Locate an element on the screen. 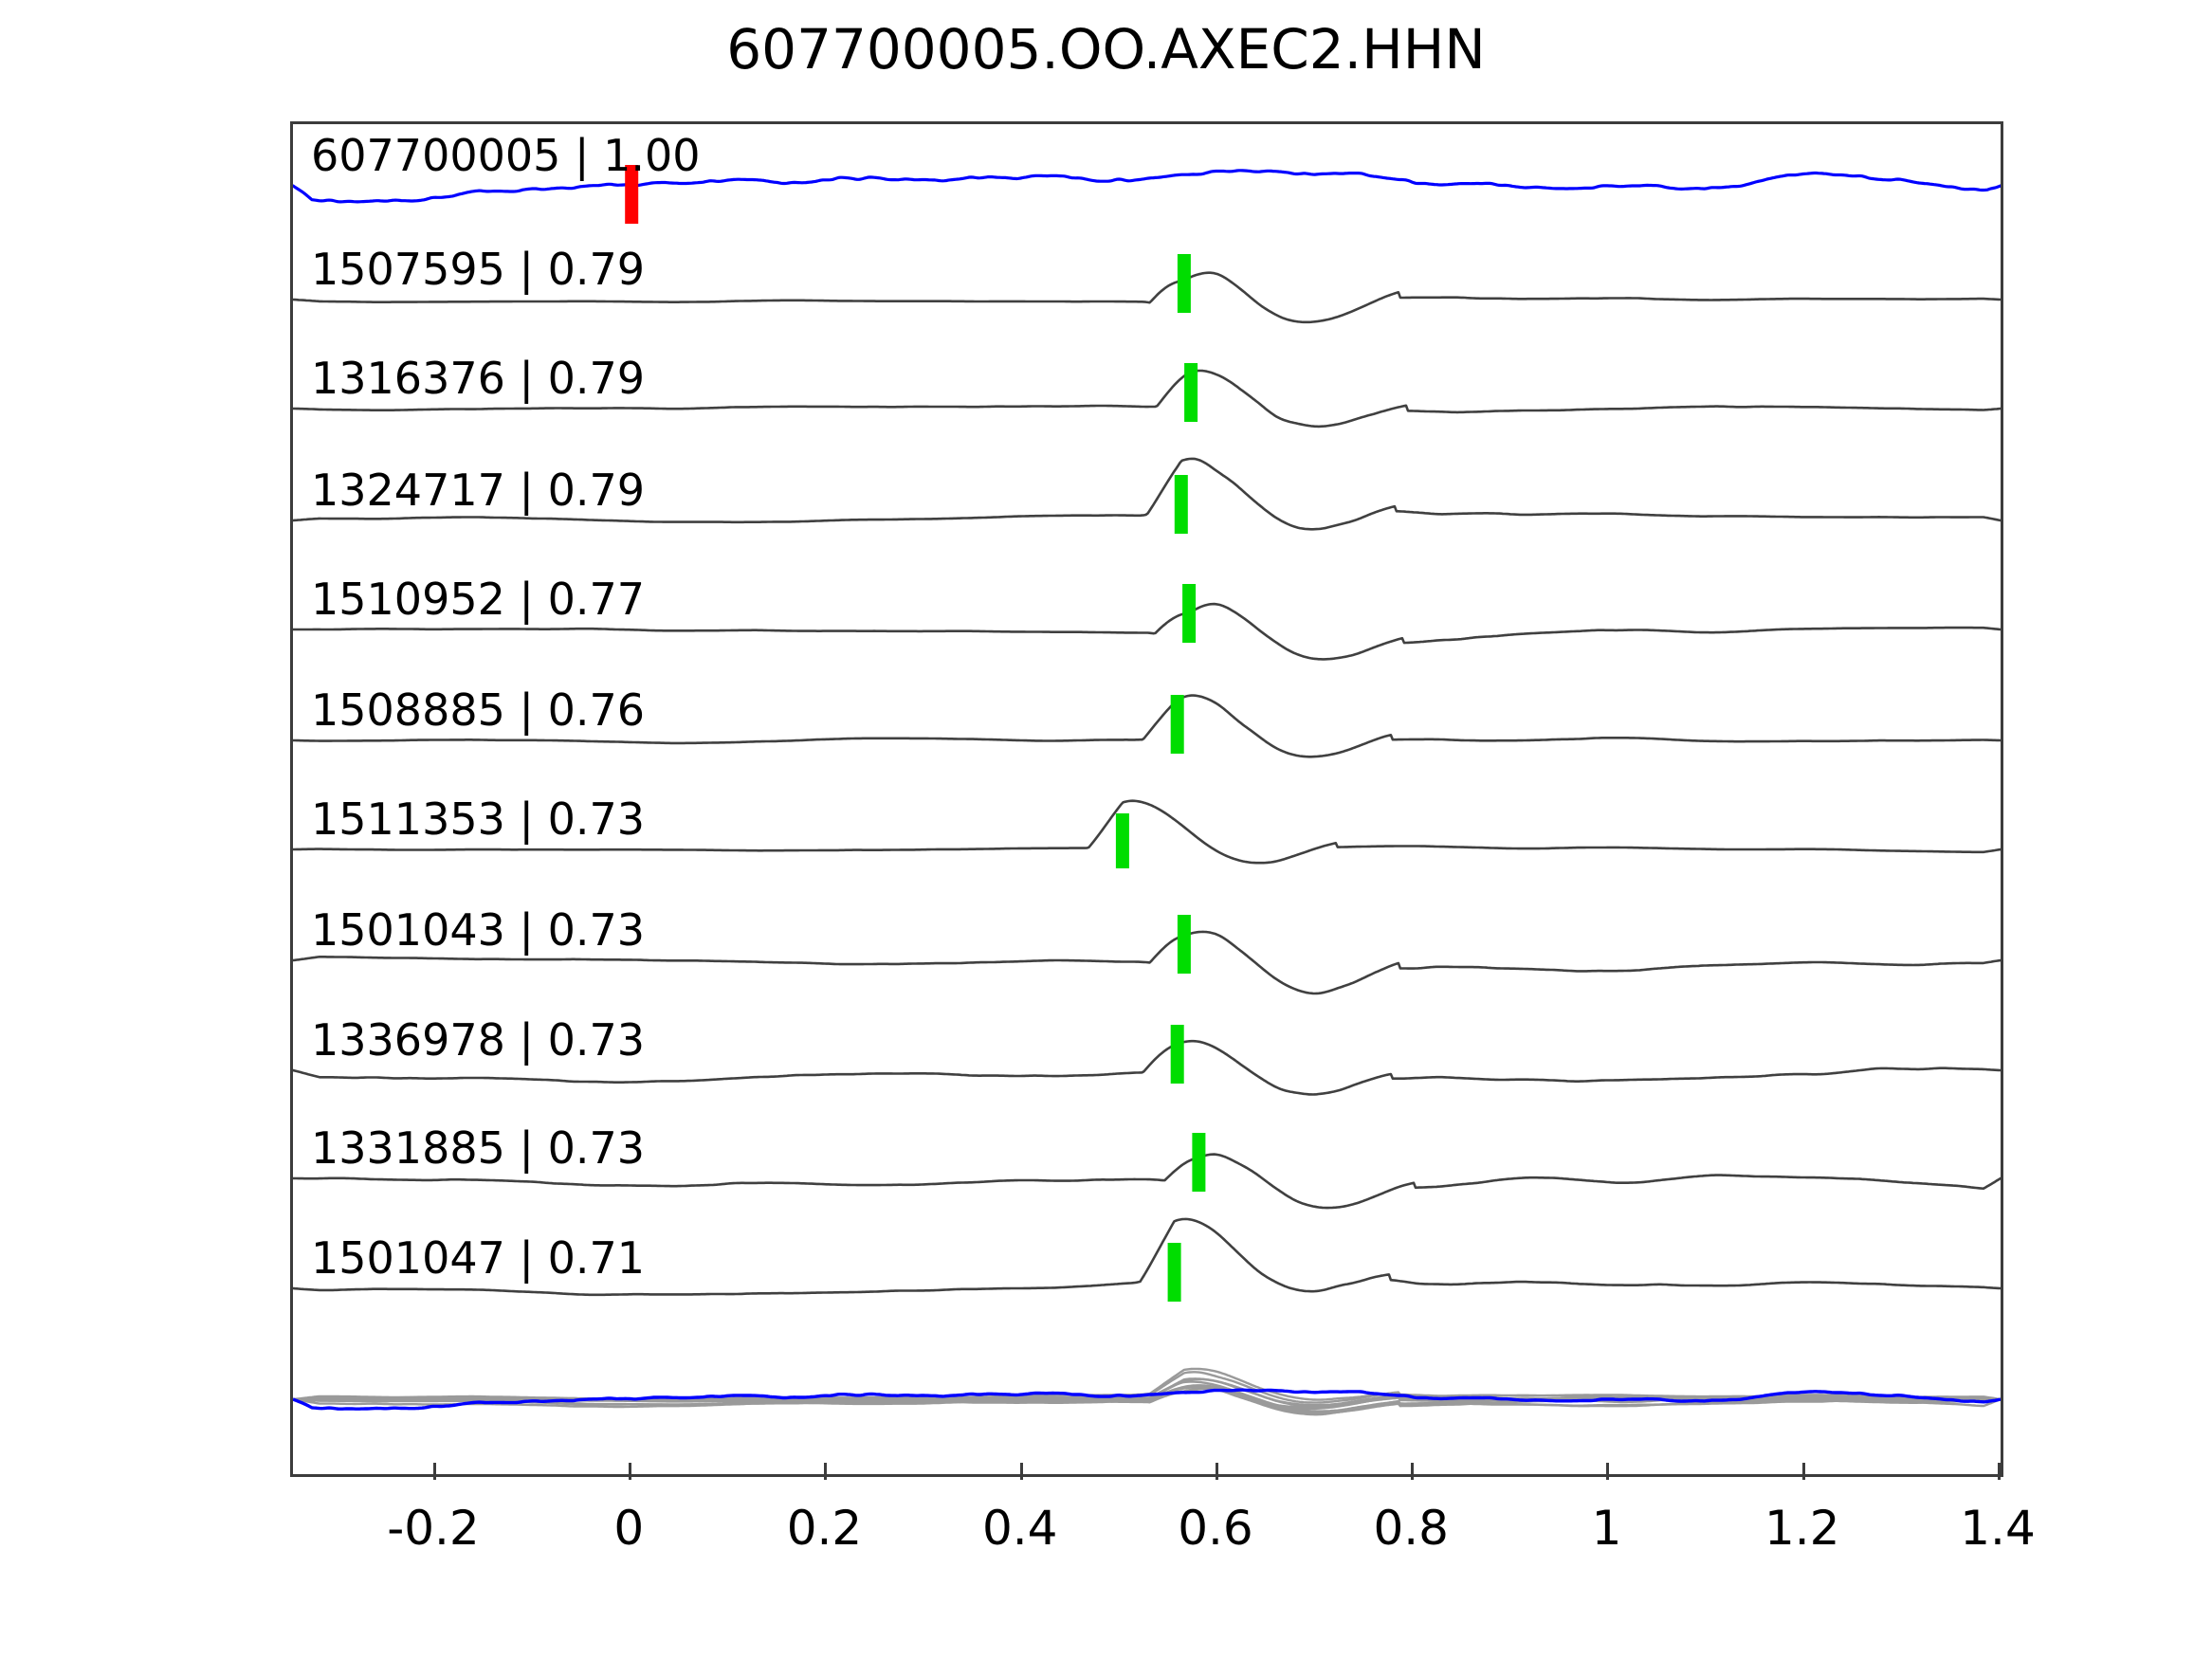 The height and width of the screenshot is (1659, 2212). x-tick-label: 0.8 is located at coordinates (1411, 1528).